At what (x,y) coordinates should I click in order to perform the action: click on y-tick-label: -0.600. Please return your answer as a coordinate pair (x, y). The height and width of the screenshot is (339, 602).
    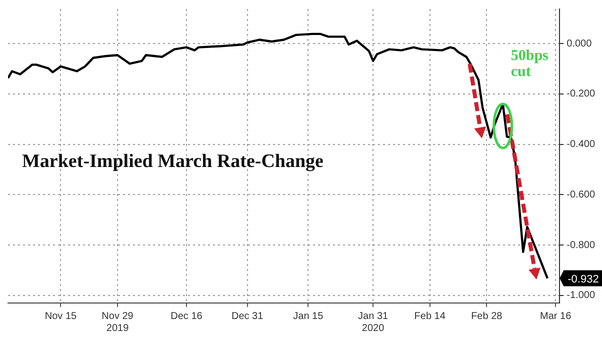
    Looking at the image, I should click on (581, 194).